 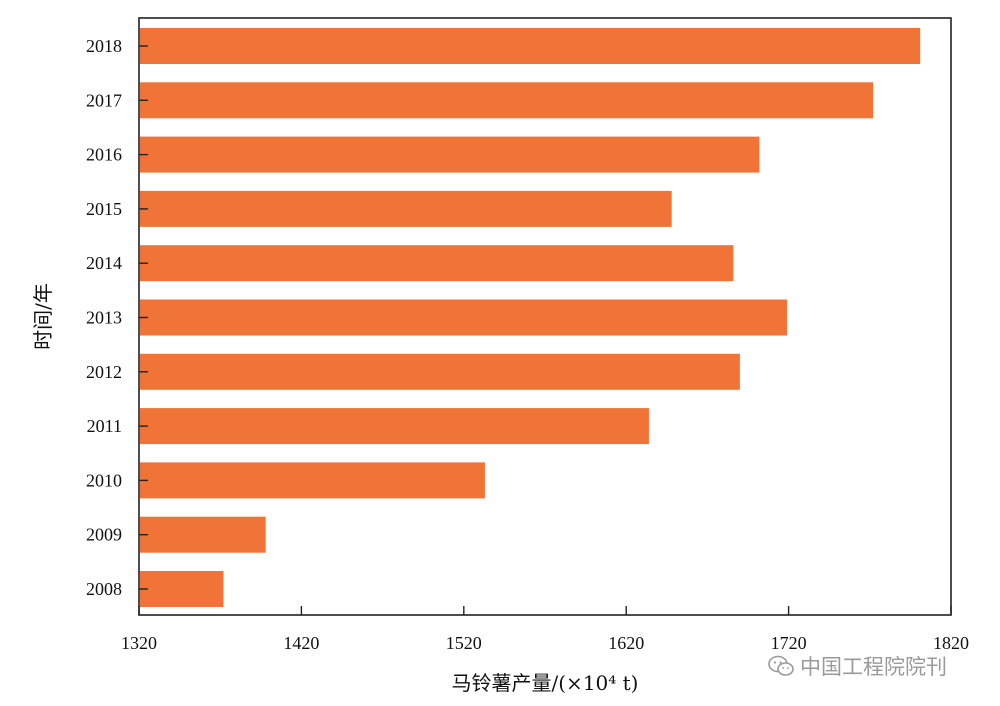 I want to click on x-ticks-group: 1320 1420 1520 1620 1720 1820, so click(x=545, y=629).